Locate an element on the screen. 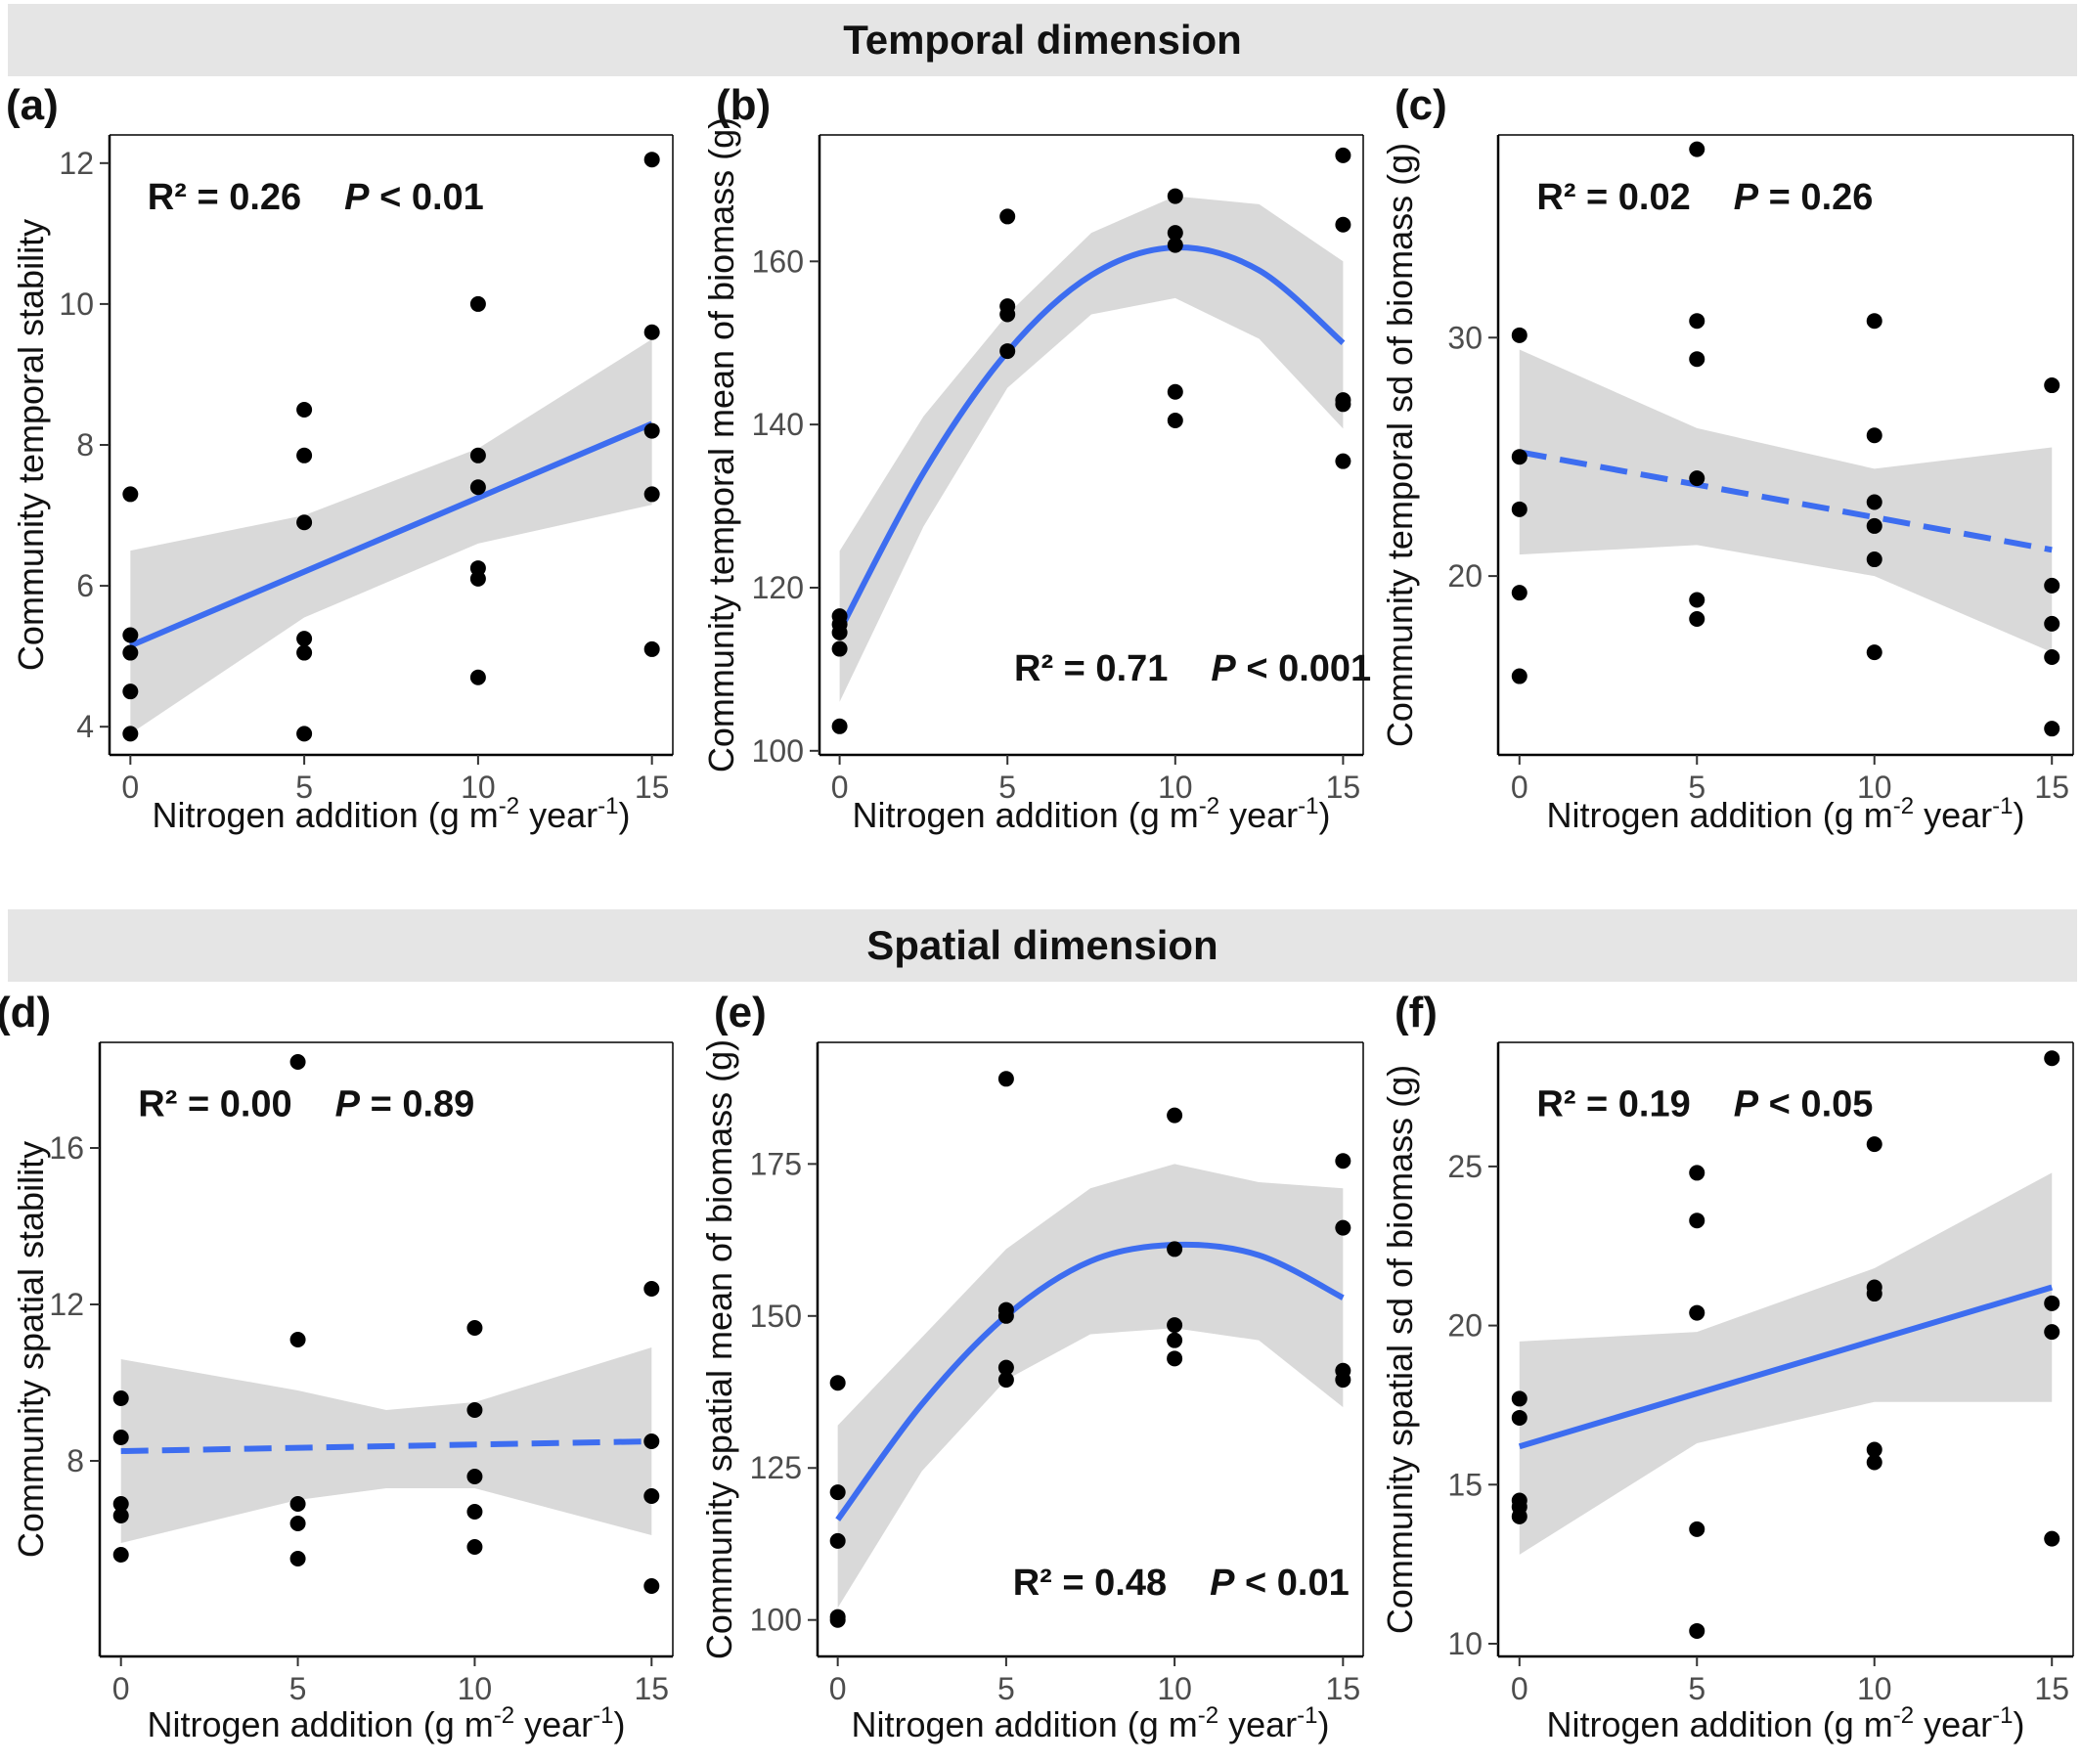 Image resolution: width=2081 pixels, height=1764 pixels. panel-label-1: (b) is located at coordinates (743, 105).